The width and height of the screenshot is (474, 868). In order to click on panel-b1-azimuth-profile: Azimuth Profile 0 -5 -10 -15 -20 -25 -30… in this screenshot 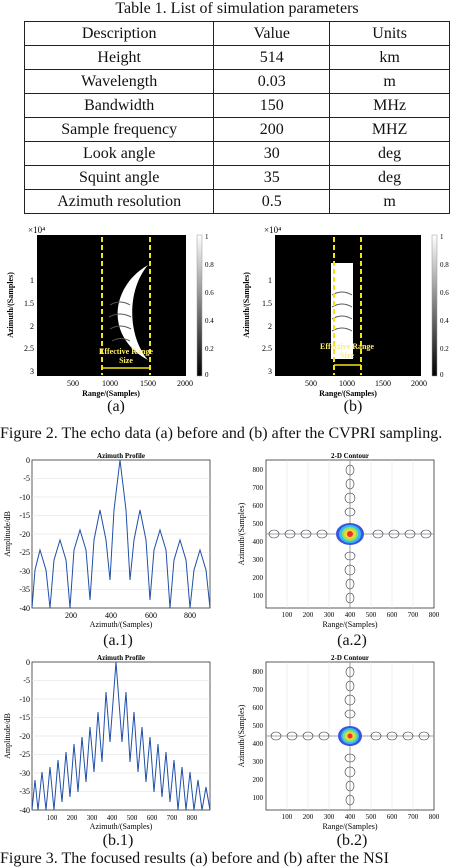, I will do `click(107, 742)`.